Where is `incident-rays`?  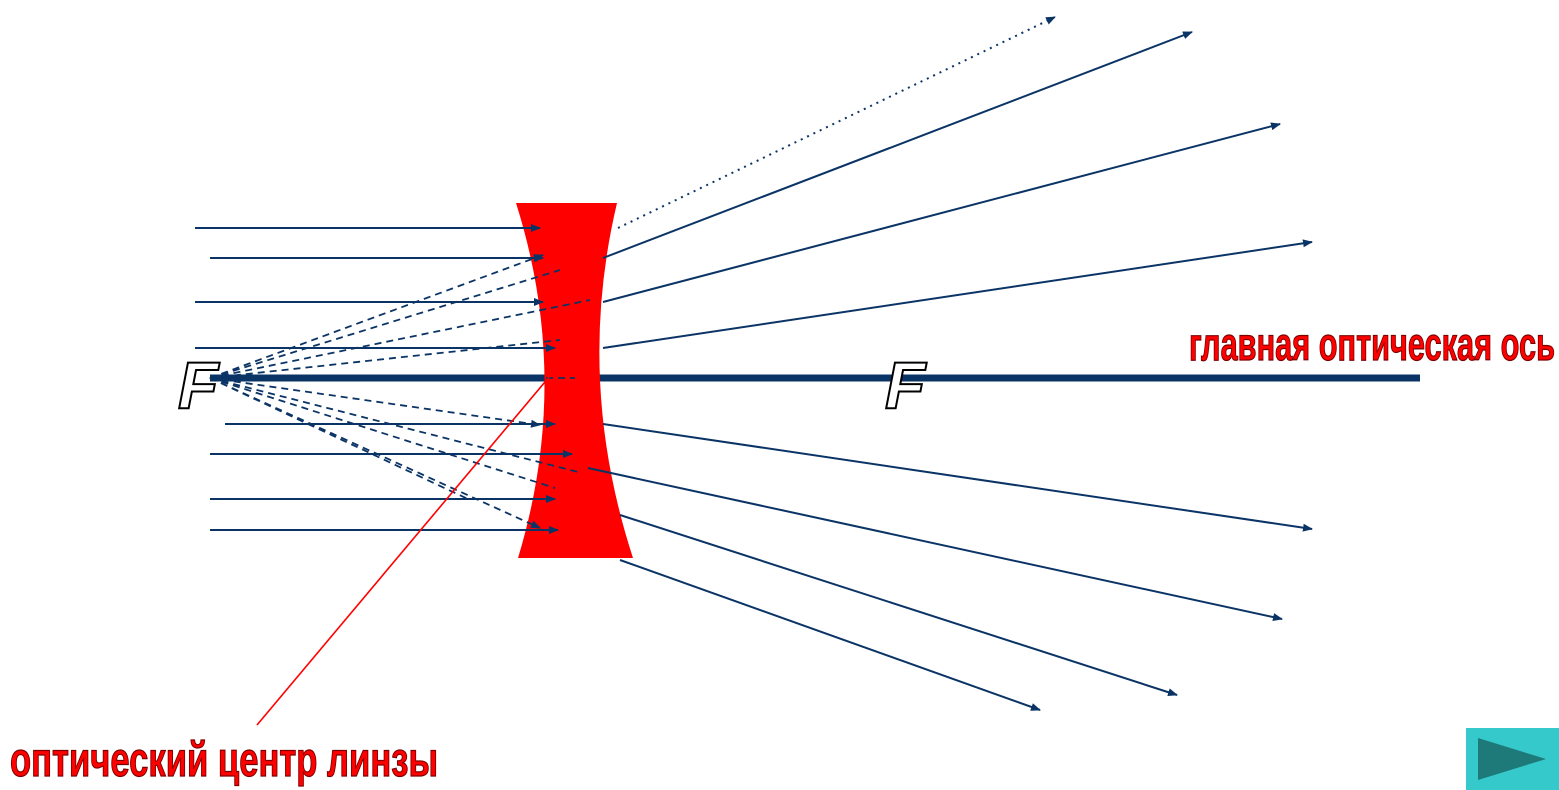
incident-rays is located at coordinates (384, 379).